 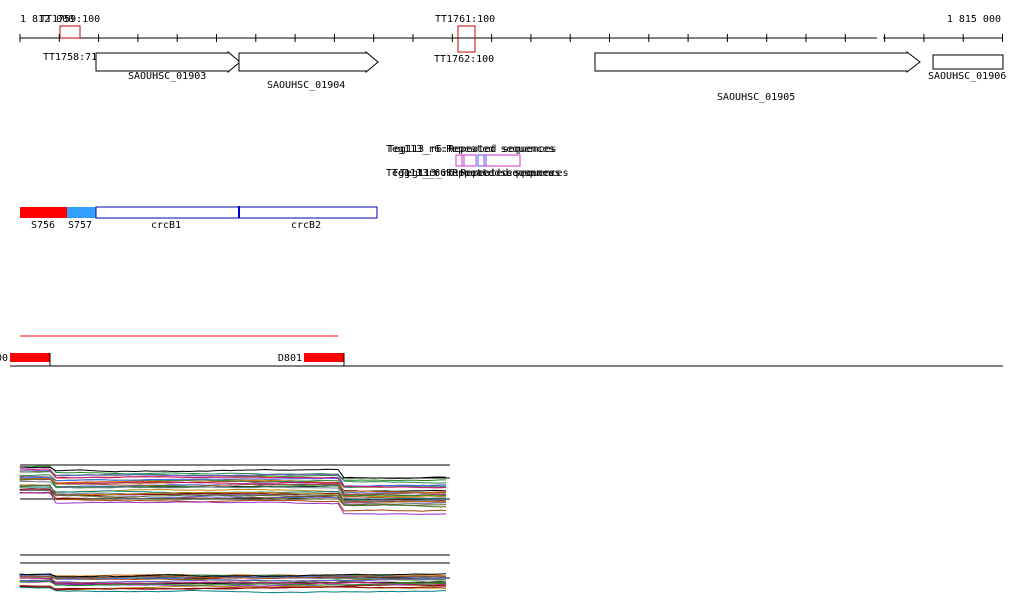 I want to click on gene-label: SAOUHSC_01904, so click(x=306, y=85).